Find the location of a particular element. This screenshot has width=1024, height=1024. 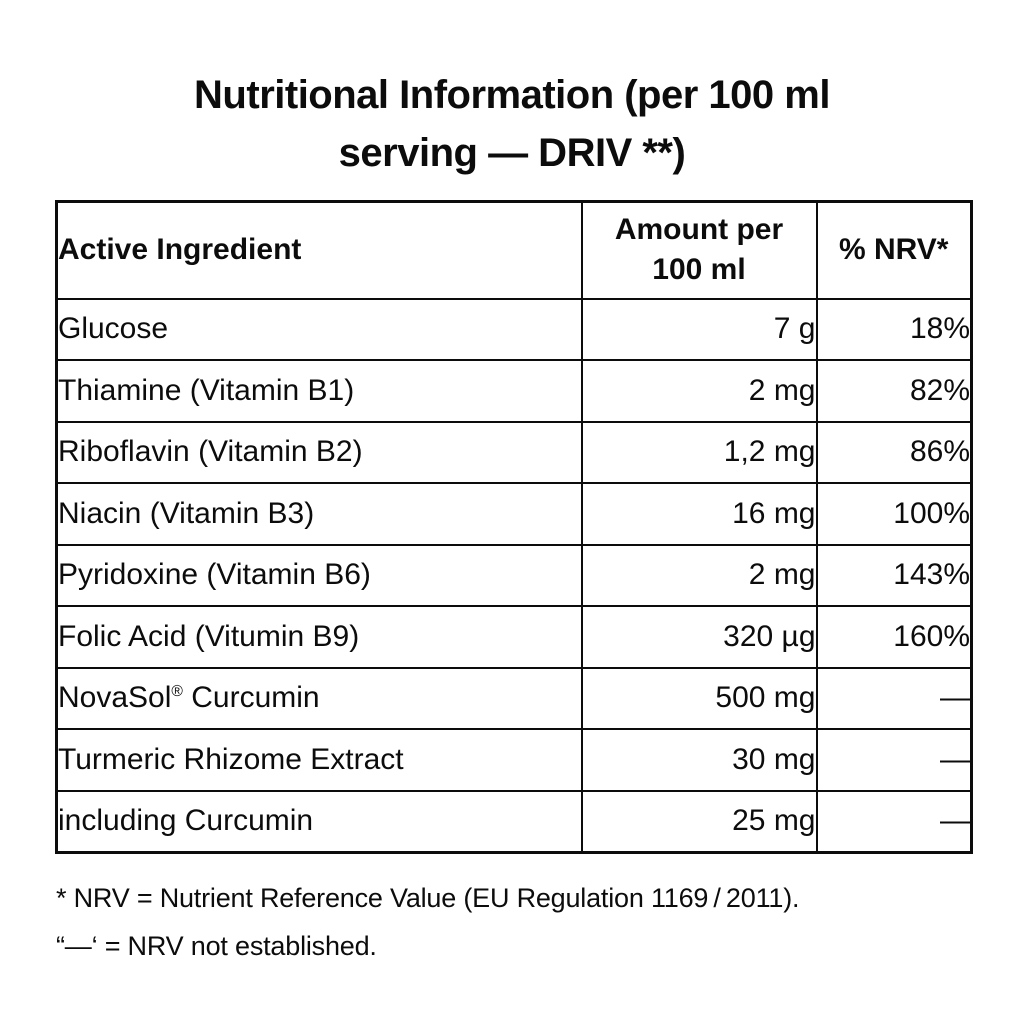

amount-cell: 16 mg is located at coordinates (699, 514).